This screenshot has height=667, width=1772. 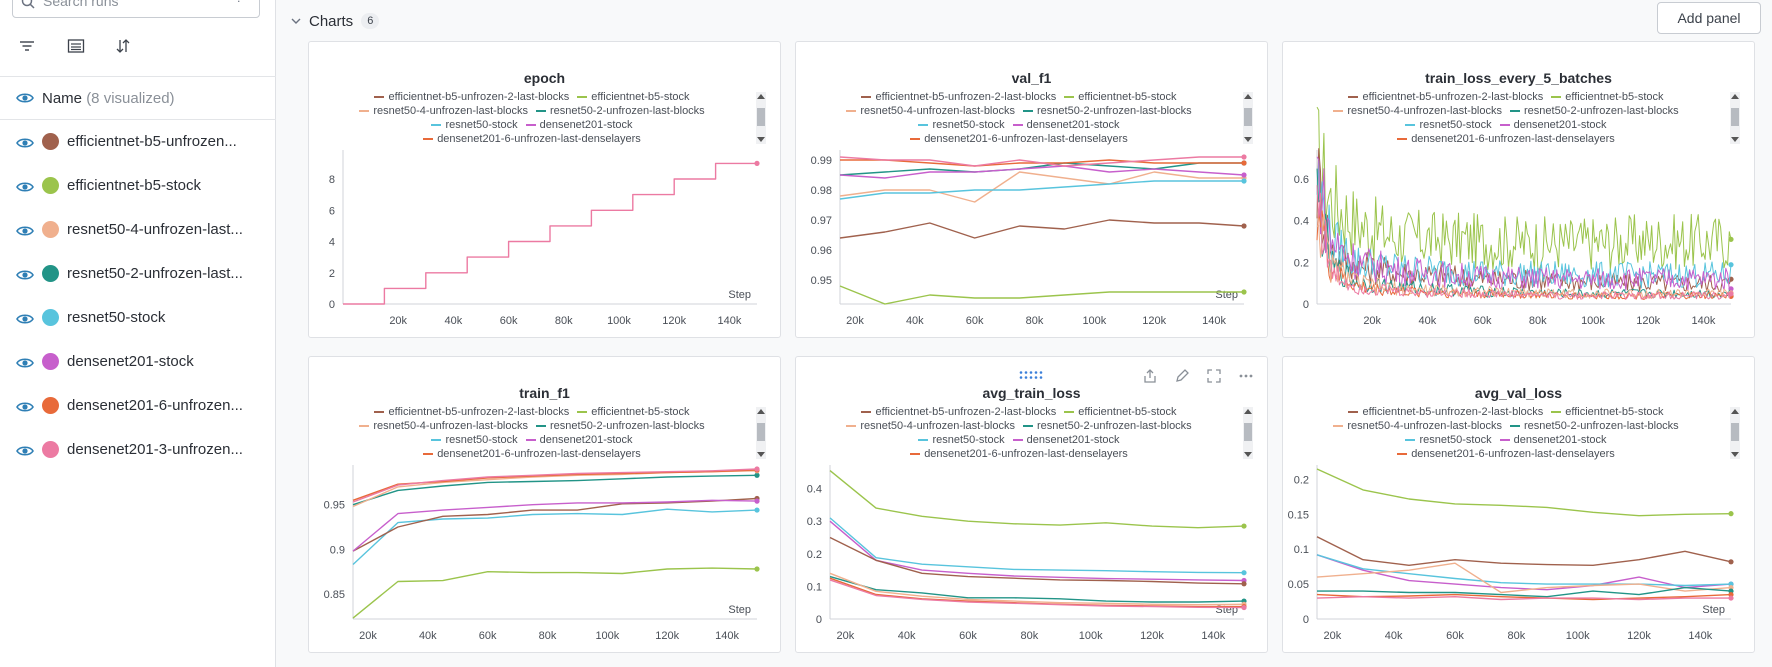 I want to click on more-options-icon, so click(x=1246, y=376).